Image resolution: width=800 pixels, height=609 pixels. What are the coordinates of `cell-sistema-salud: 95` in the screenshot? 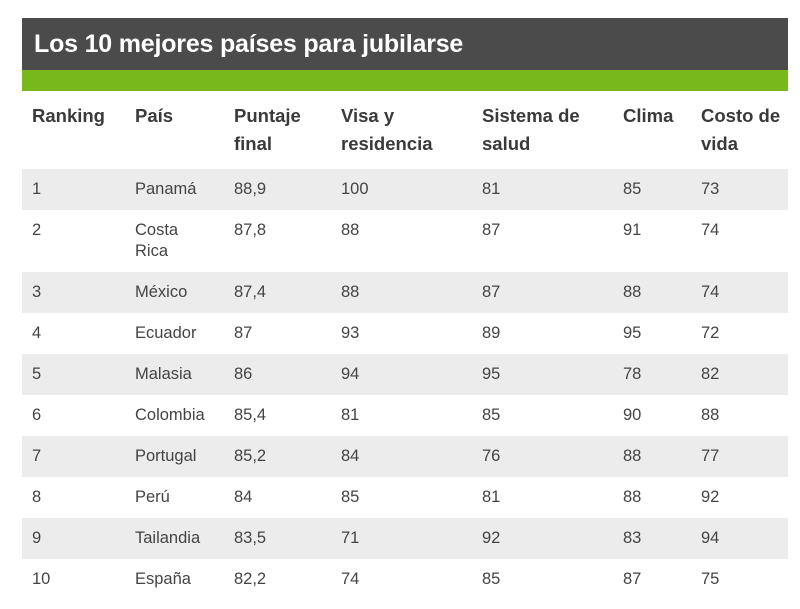 It's located at (542, 374).